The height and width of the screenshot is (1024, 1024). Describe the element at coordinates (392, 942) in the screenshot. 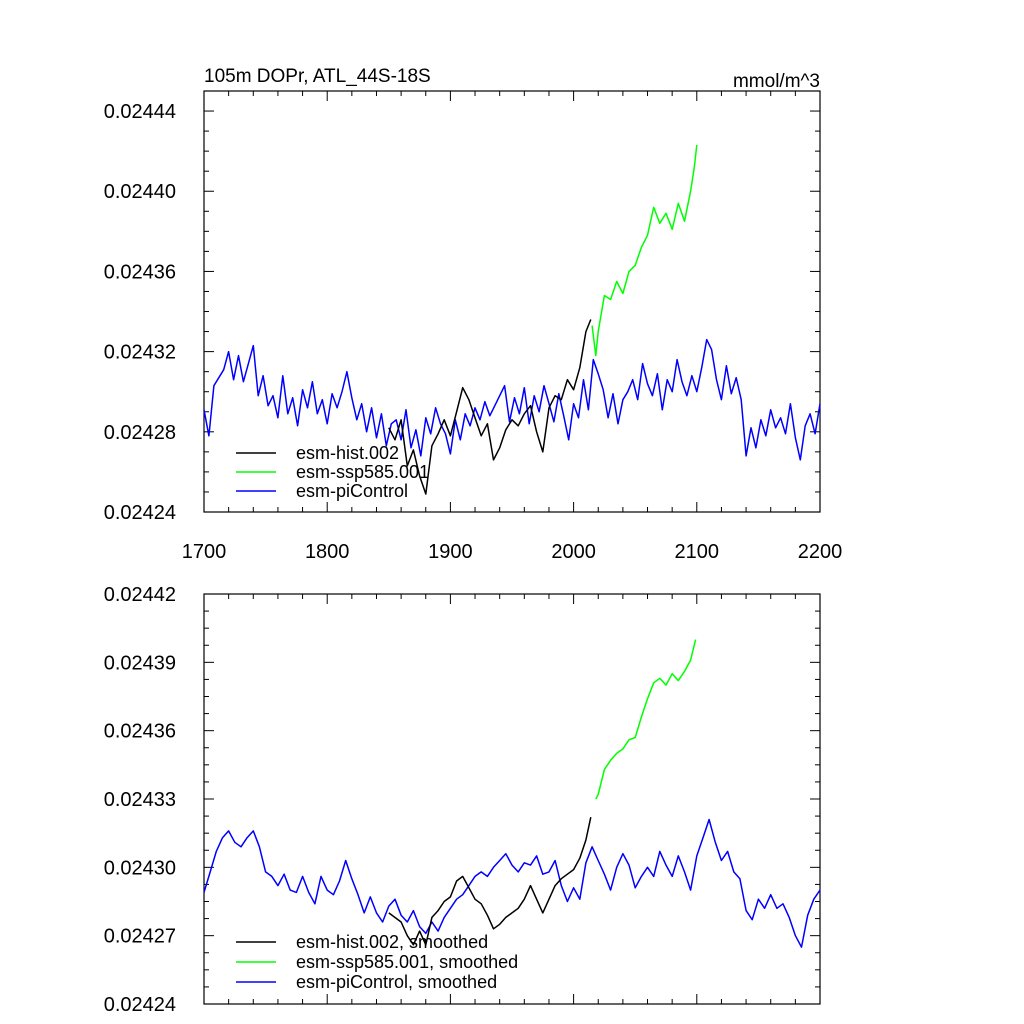

I see `bottom-legend-label-0: esm-hist.002, smoothed` at that location.